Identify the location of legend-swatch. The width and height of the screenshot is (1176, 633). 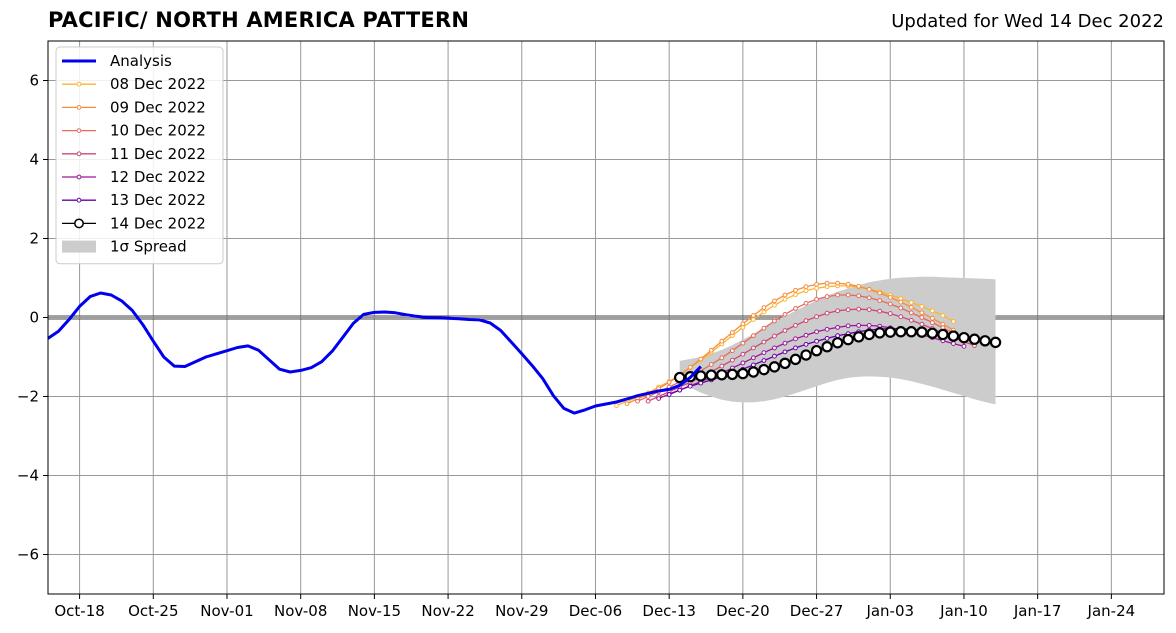
(79, 246).